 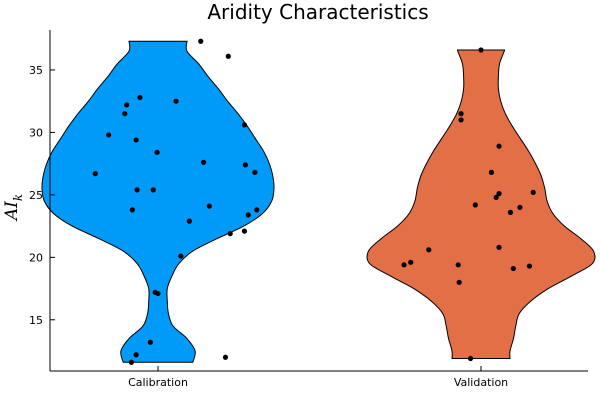 I want to click on x-tick-label-validation: Validation, so click(x=481, y=382).